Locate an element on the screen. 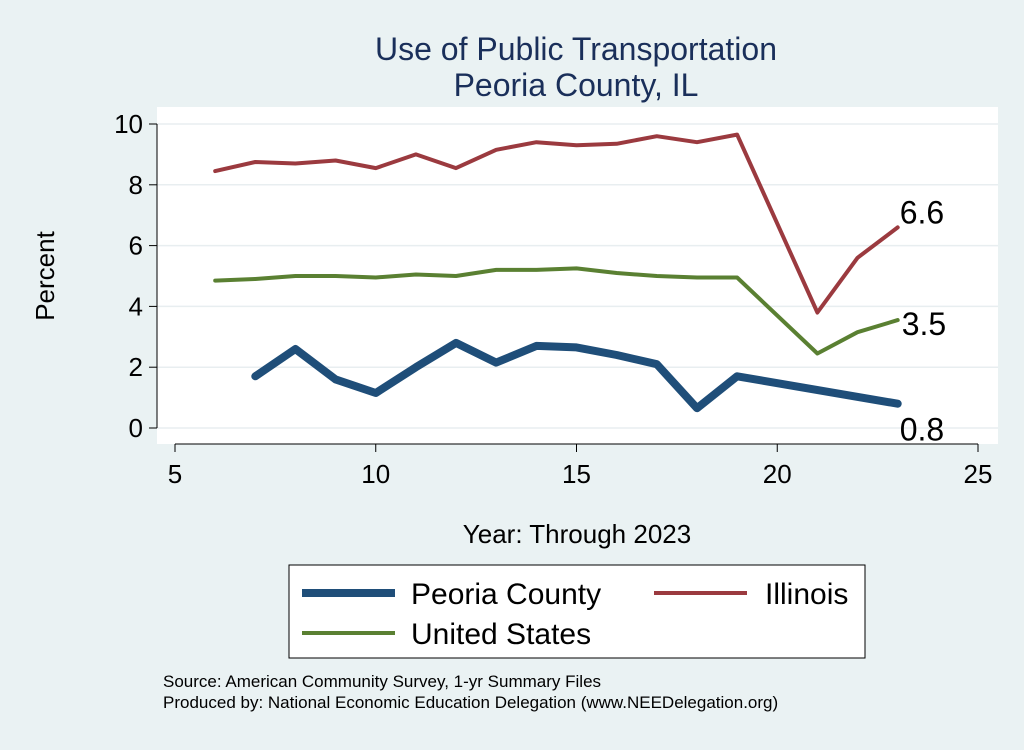  x-axis-label: Year: Through 2023 is located at coordinates (577, 534).